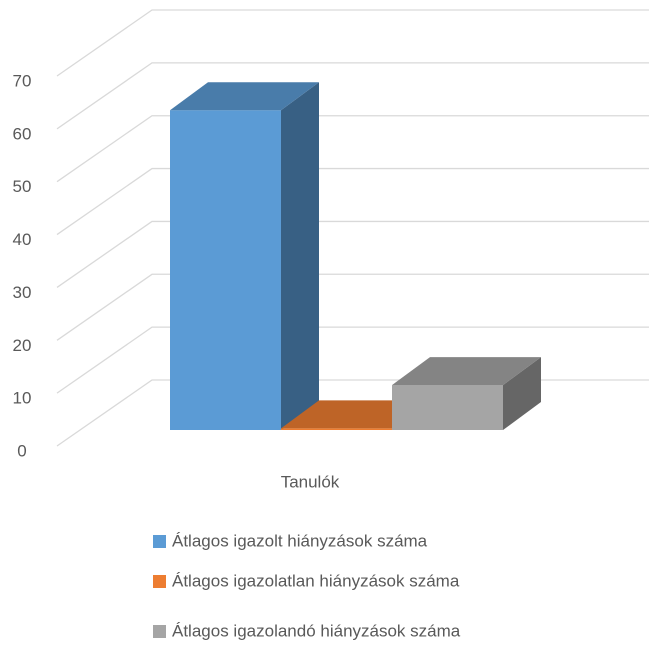 The image size is (649, 645). I want to click on y-tick-label: 40, so click(22, 239).